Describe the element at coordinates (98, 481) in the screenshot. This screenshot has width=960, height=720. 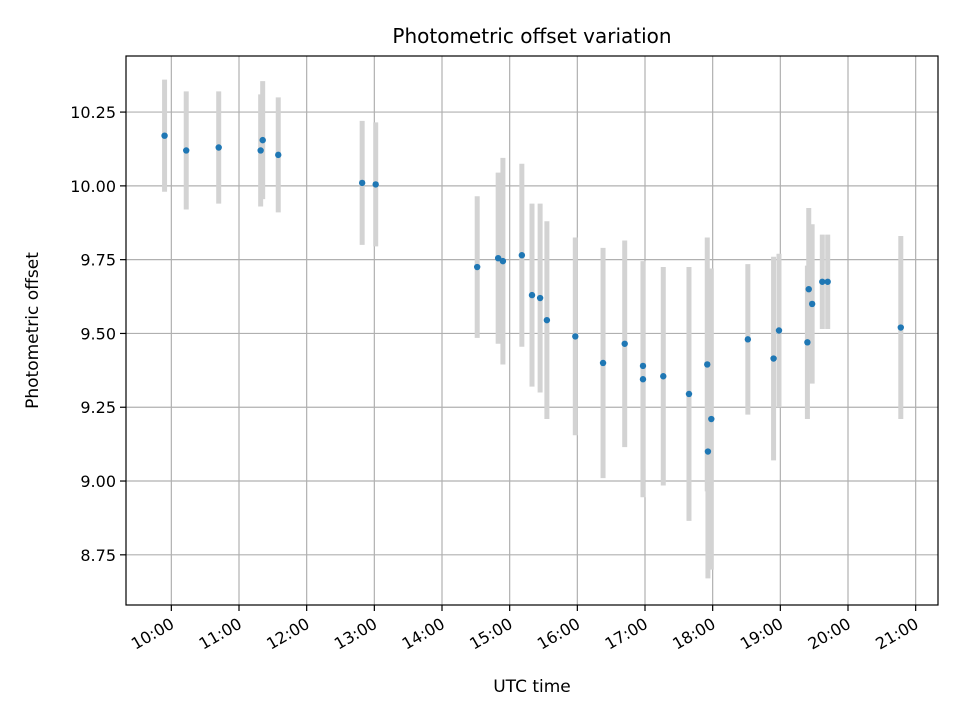
I see `y-tick-label: 9.00` at that location.